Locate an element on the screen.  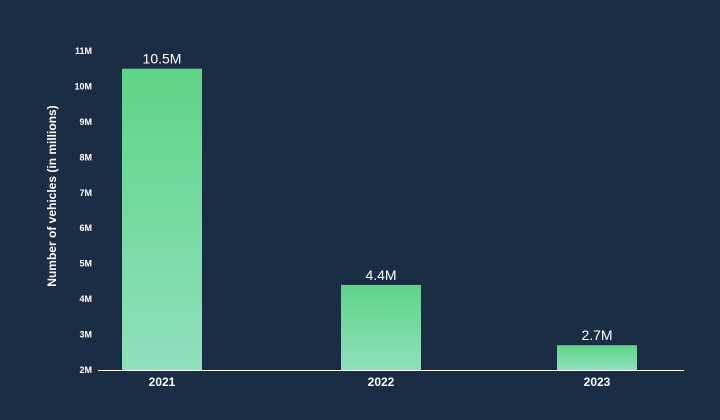
y-tick-label: 11M is located at coordinates (83, 51).